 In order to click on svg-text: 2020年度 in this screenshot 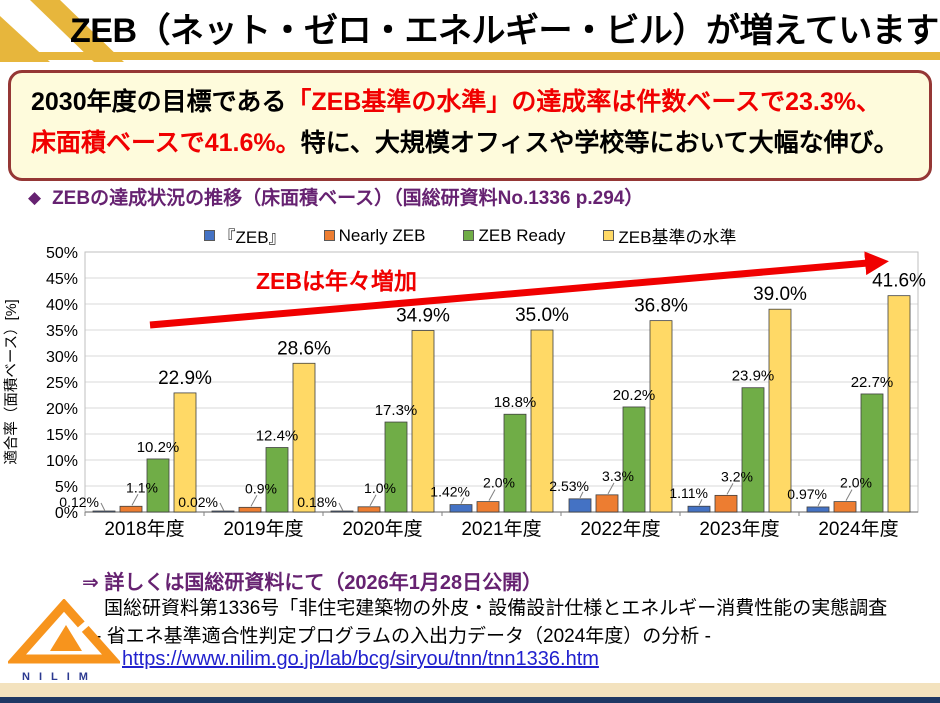, I will do `click(382, 529)`.